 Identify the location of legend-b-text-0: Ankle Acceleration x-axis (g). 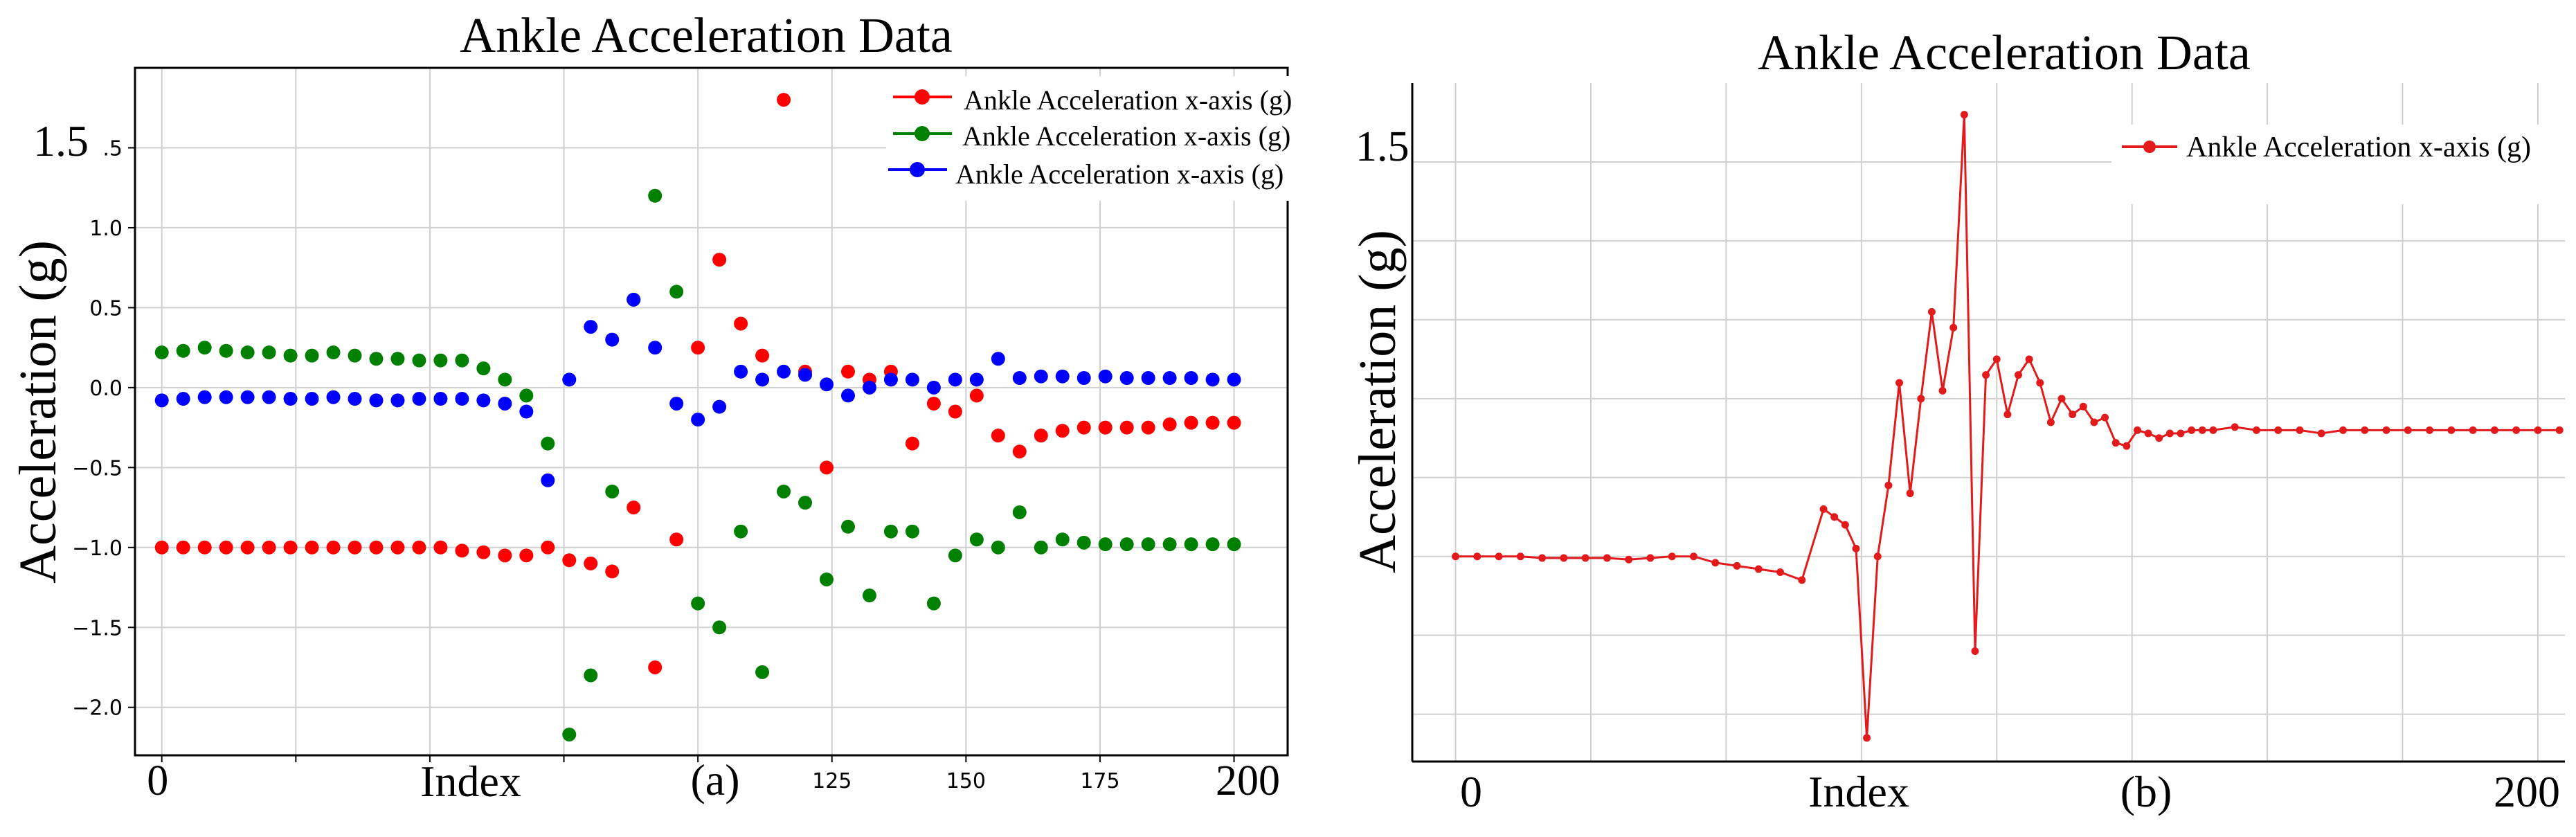
(2359, 147).